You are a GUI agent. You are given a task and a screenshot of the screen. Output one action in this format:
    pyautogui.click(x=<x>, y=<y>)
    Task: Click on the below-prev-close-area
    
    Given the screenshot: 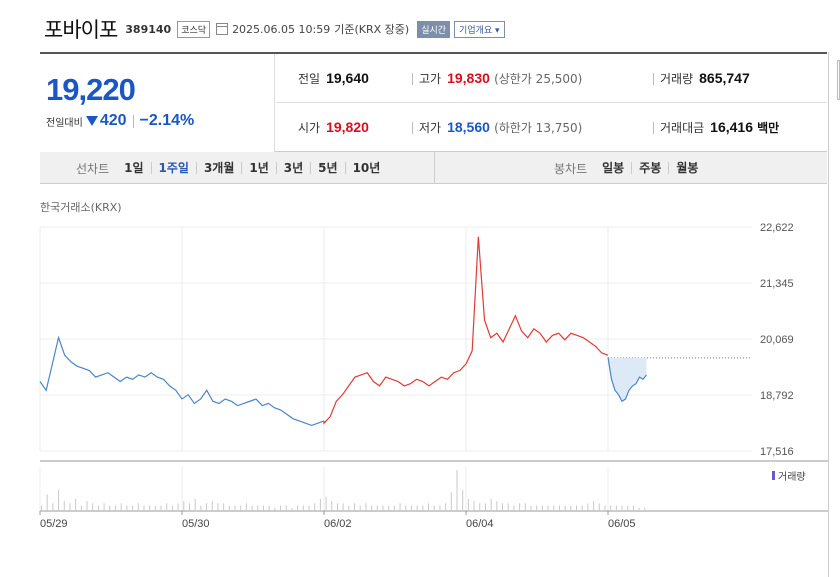 What is the action you would take?
    pyautogui.click(x=627, y=379)
    